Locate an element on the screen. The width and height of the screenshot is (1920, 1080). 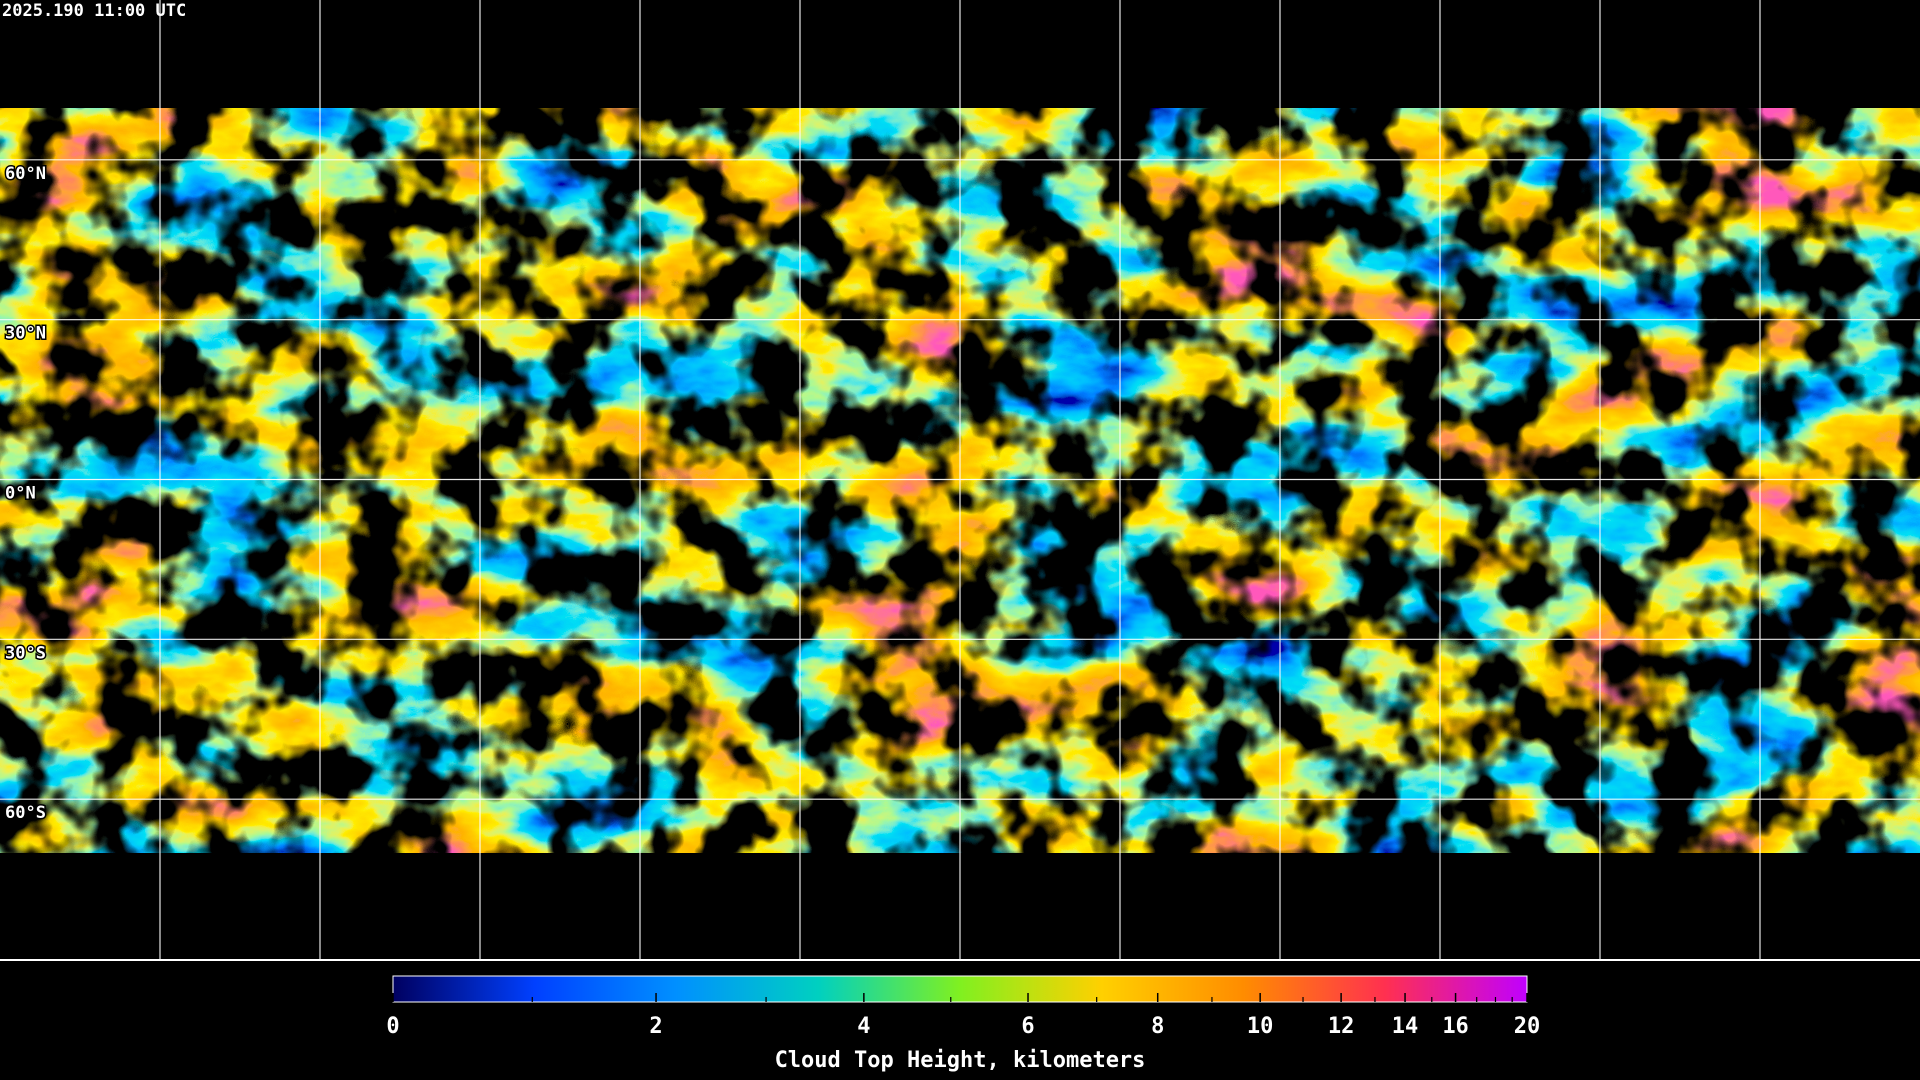
colorbar-tick-label: 8 is located at coordinates (1157, 1026).